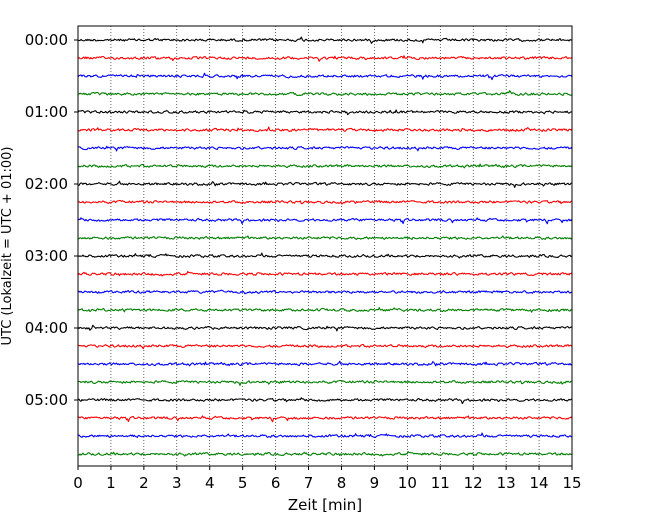 This screenshot has height=520, width=650. Describe the element at coordinates (46, 400) in the screenshot. I see `y-tick-label-05:00: 05:00` at that location.